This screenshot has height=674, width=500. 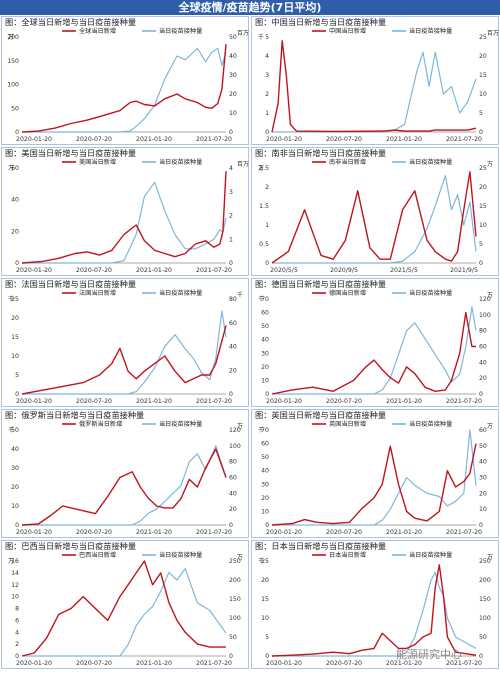 What do you see at coordinates (320, 415) in the screenshot?
I see `panel-title: 图：英国当日新增与当日疫苗接种量` at bounding box center [320, 415].